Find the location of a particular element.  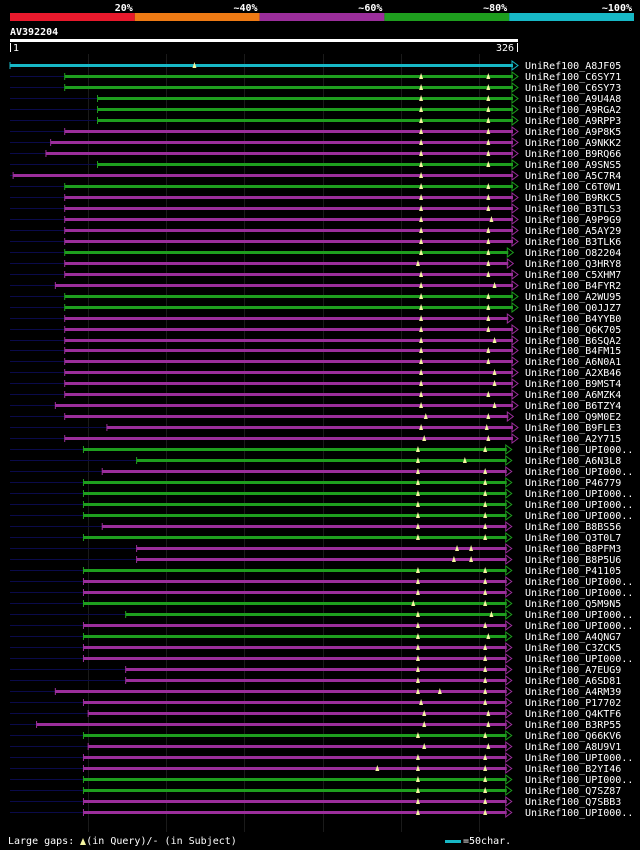

hit-row: UniRef100_A2Y715 is located at coordinates (315, 439).